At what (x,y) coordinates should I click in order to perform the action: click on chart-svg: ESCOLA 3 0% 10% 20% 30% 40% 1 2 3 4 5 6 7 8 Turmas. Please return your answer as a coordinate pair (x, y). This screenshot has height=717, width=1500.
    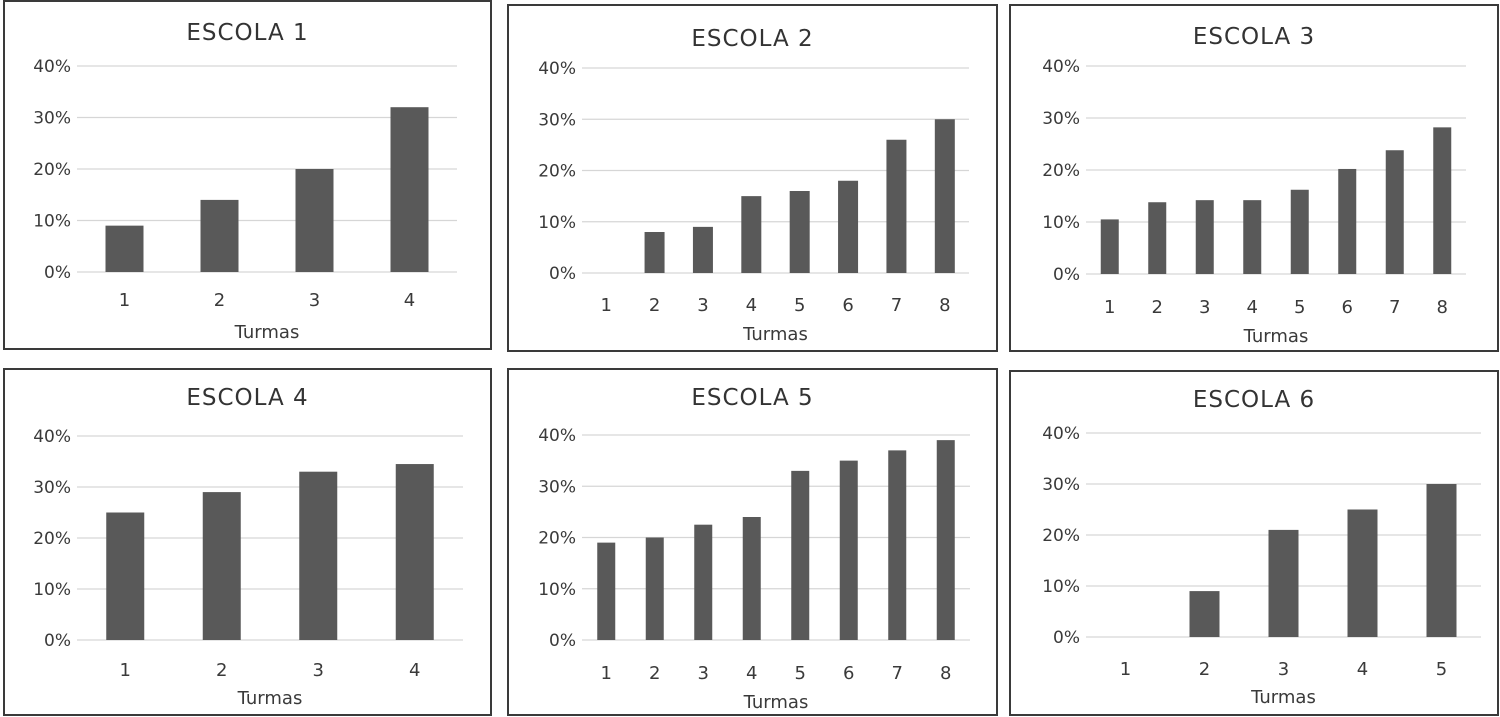
    Looking at the image, I should click on (1254, 185).